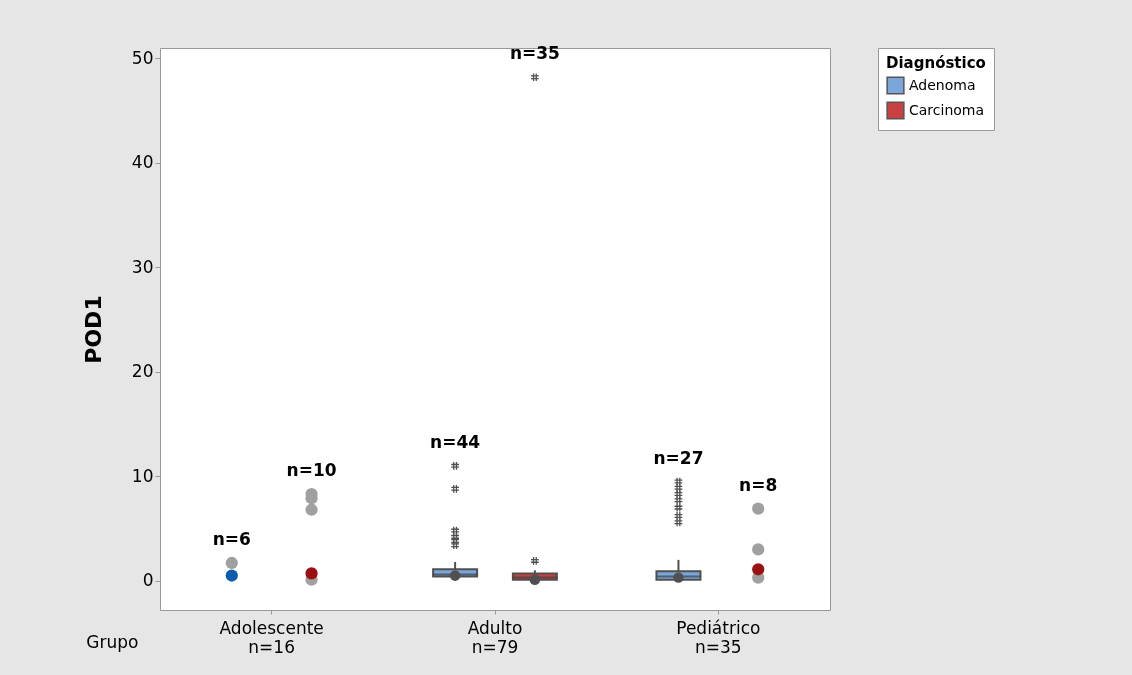 The width and height of the screenshot is (1132, 675). Describe the element at coordinates (112, 641) in the screenshot. I see `x-axis-title: Grupo` at that location.